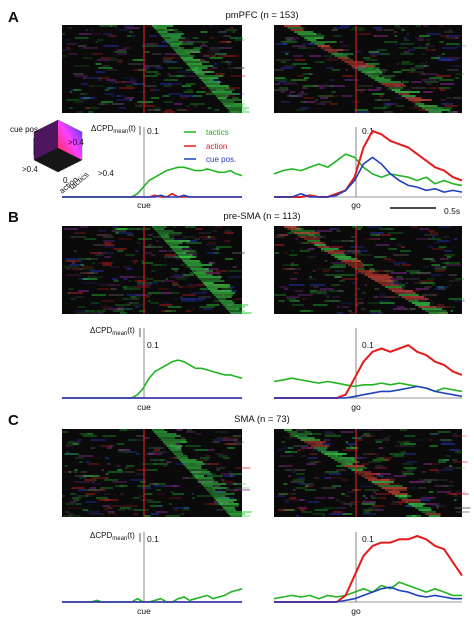 The width and height of the screenshot is (474, 630). Describe the element at coordinates (356, 611) in the screenshot. I see `panel-c-go-label: go` at that location.